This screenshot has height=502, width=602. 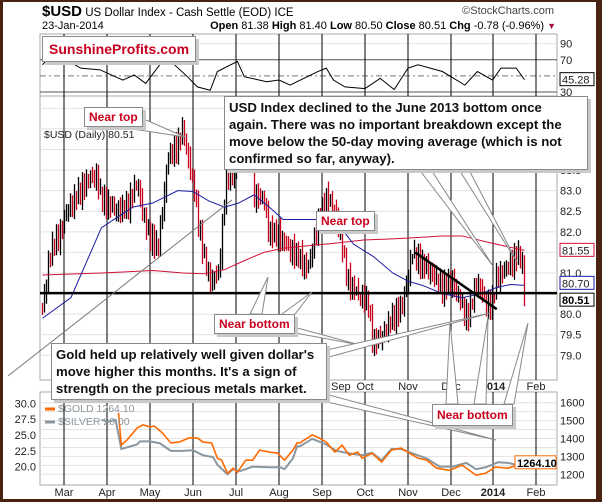 I want to click on watermark-sunshineprofits: SunshineProfits.com, so click(x=119, y=49).